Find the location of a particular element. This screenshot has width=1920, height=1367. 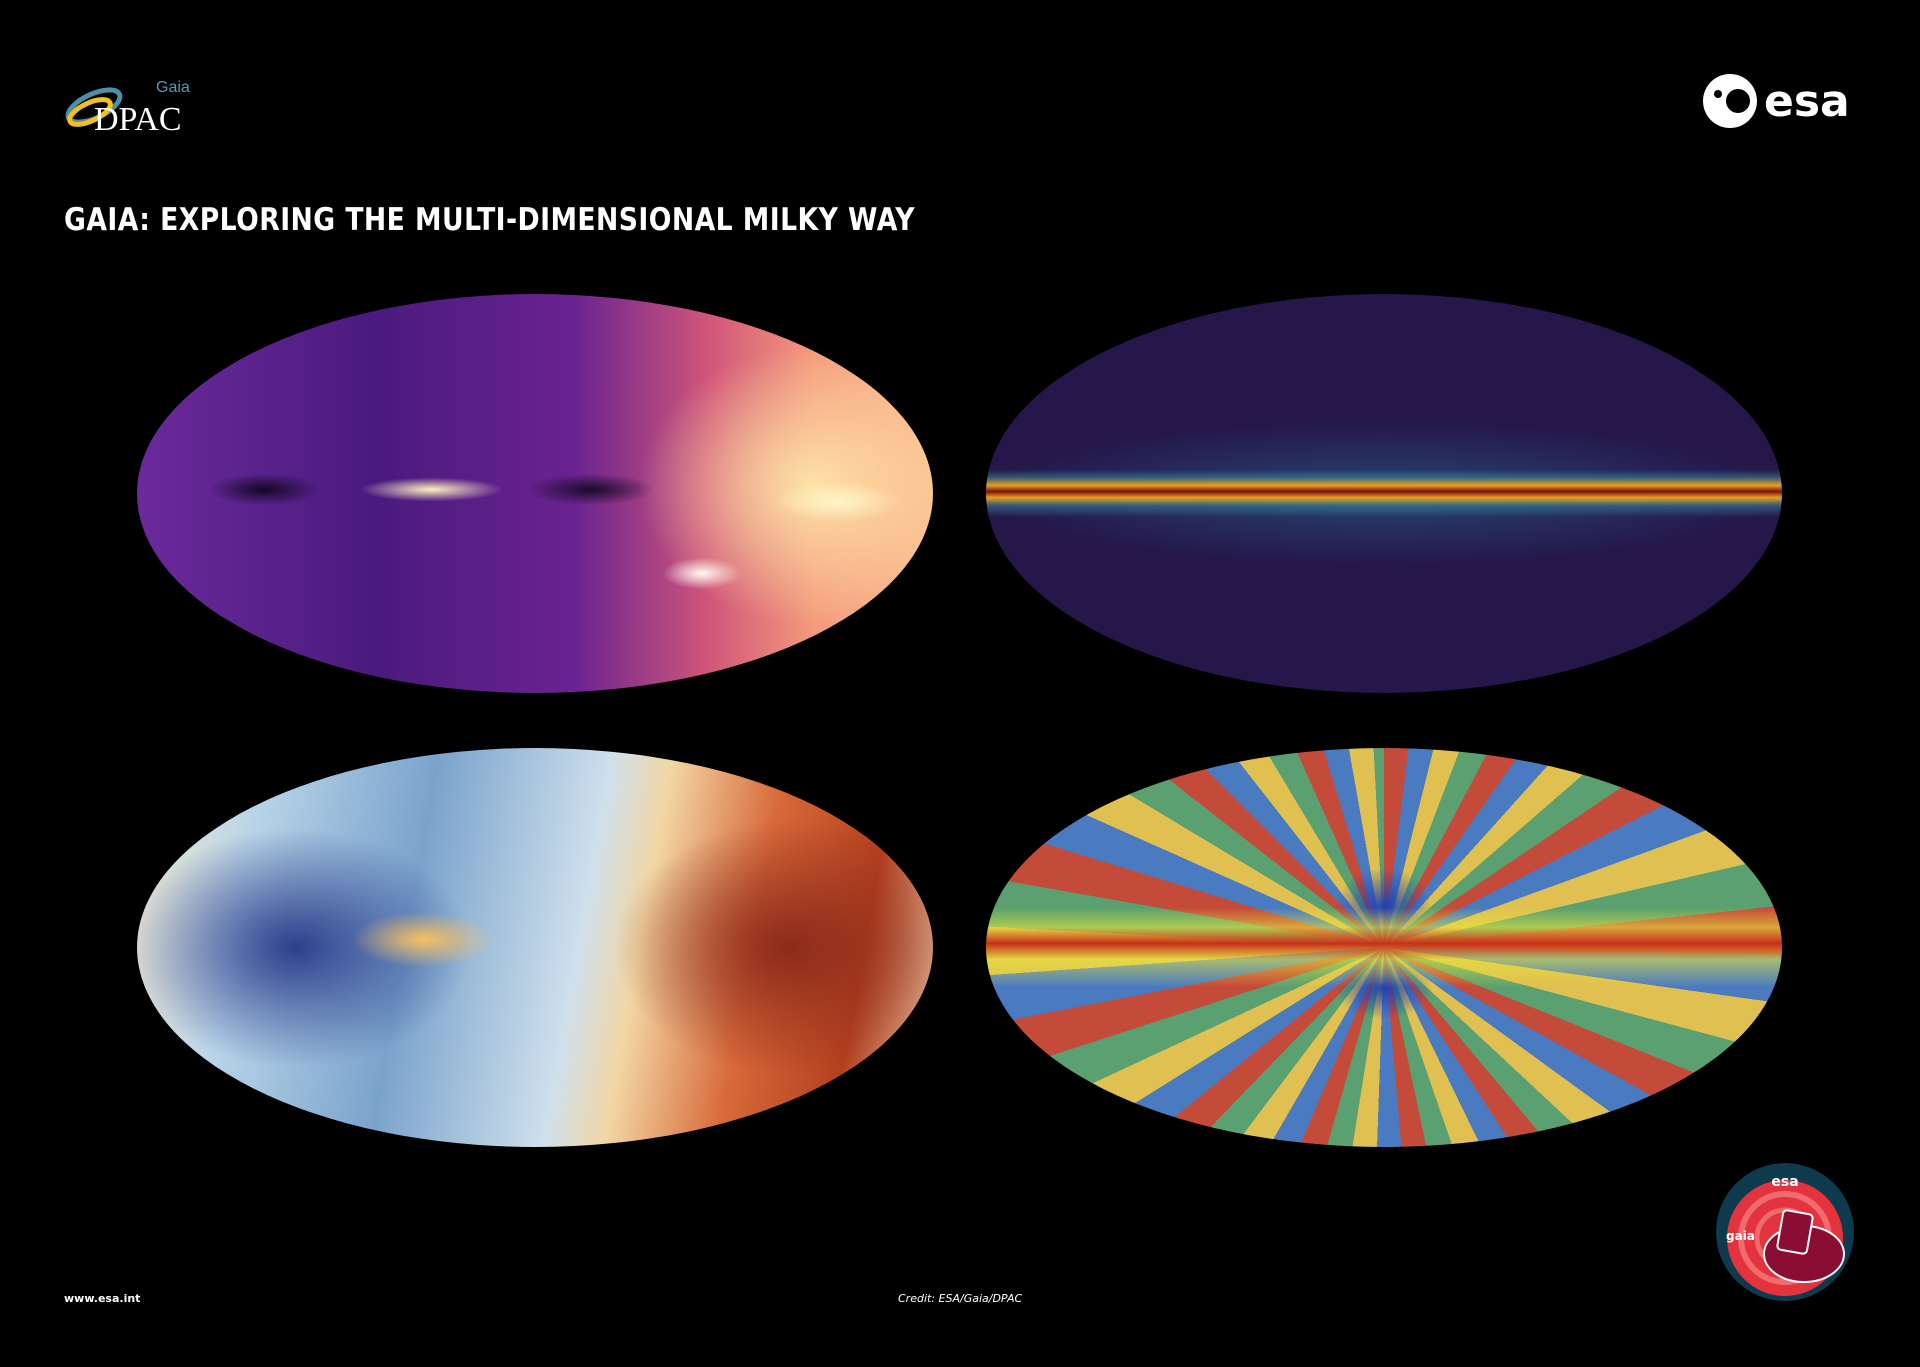

gaia-mission-badge: esa gaia is located at coordinates (1785, 1232).